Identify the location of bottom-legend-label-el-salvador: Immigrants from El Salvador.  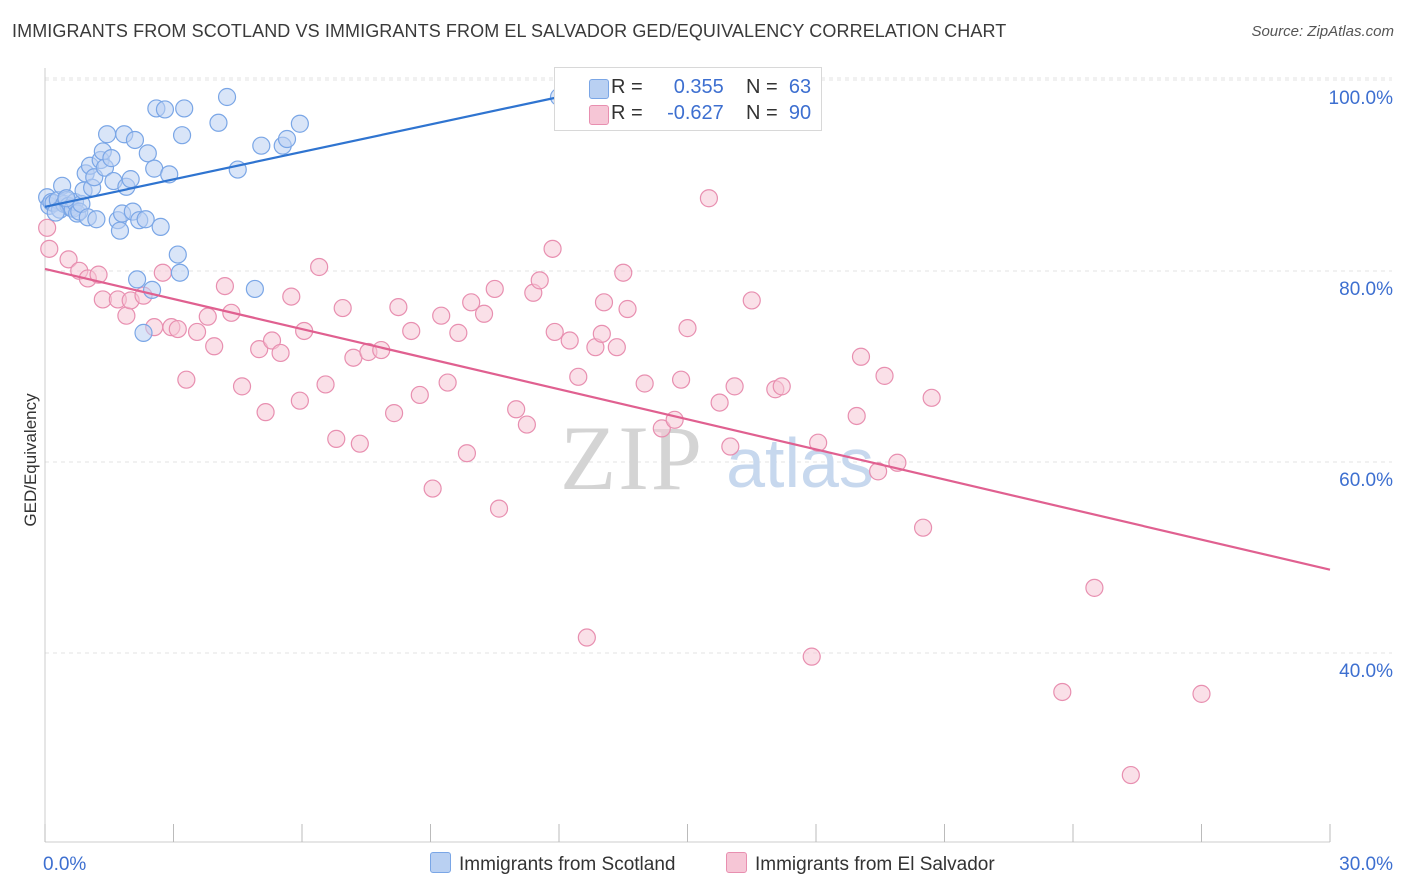
(875, 864).